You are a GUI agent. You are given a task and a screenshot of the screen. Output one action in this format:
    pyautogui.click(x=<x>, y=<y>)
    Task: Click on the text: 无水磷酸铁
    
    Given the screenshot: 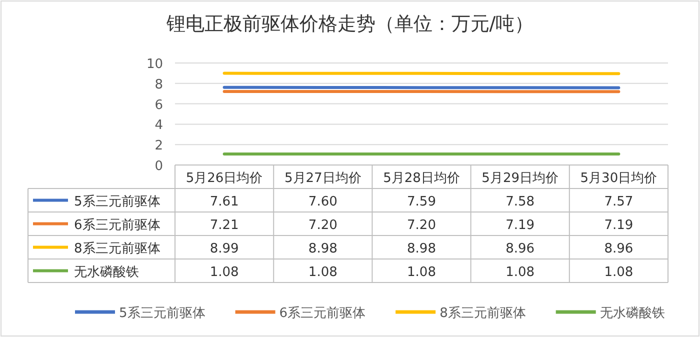 What is the action you would take?
    pyautogui.click(x=632, y=313)
    